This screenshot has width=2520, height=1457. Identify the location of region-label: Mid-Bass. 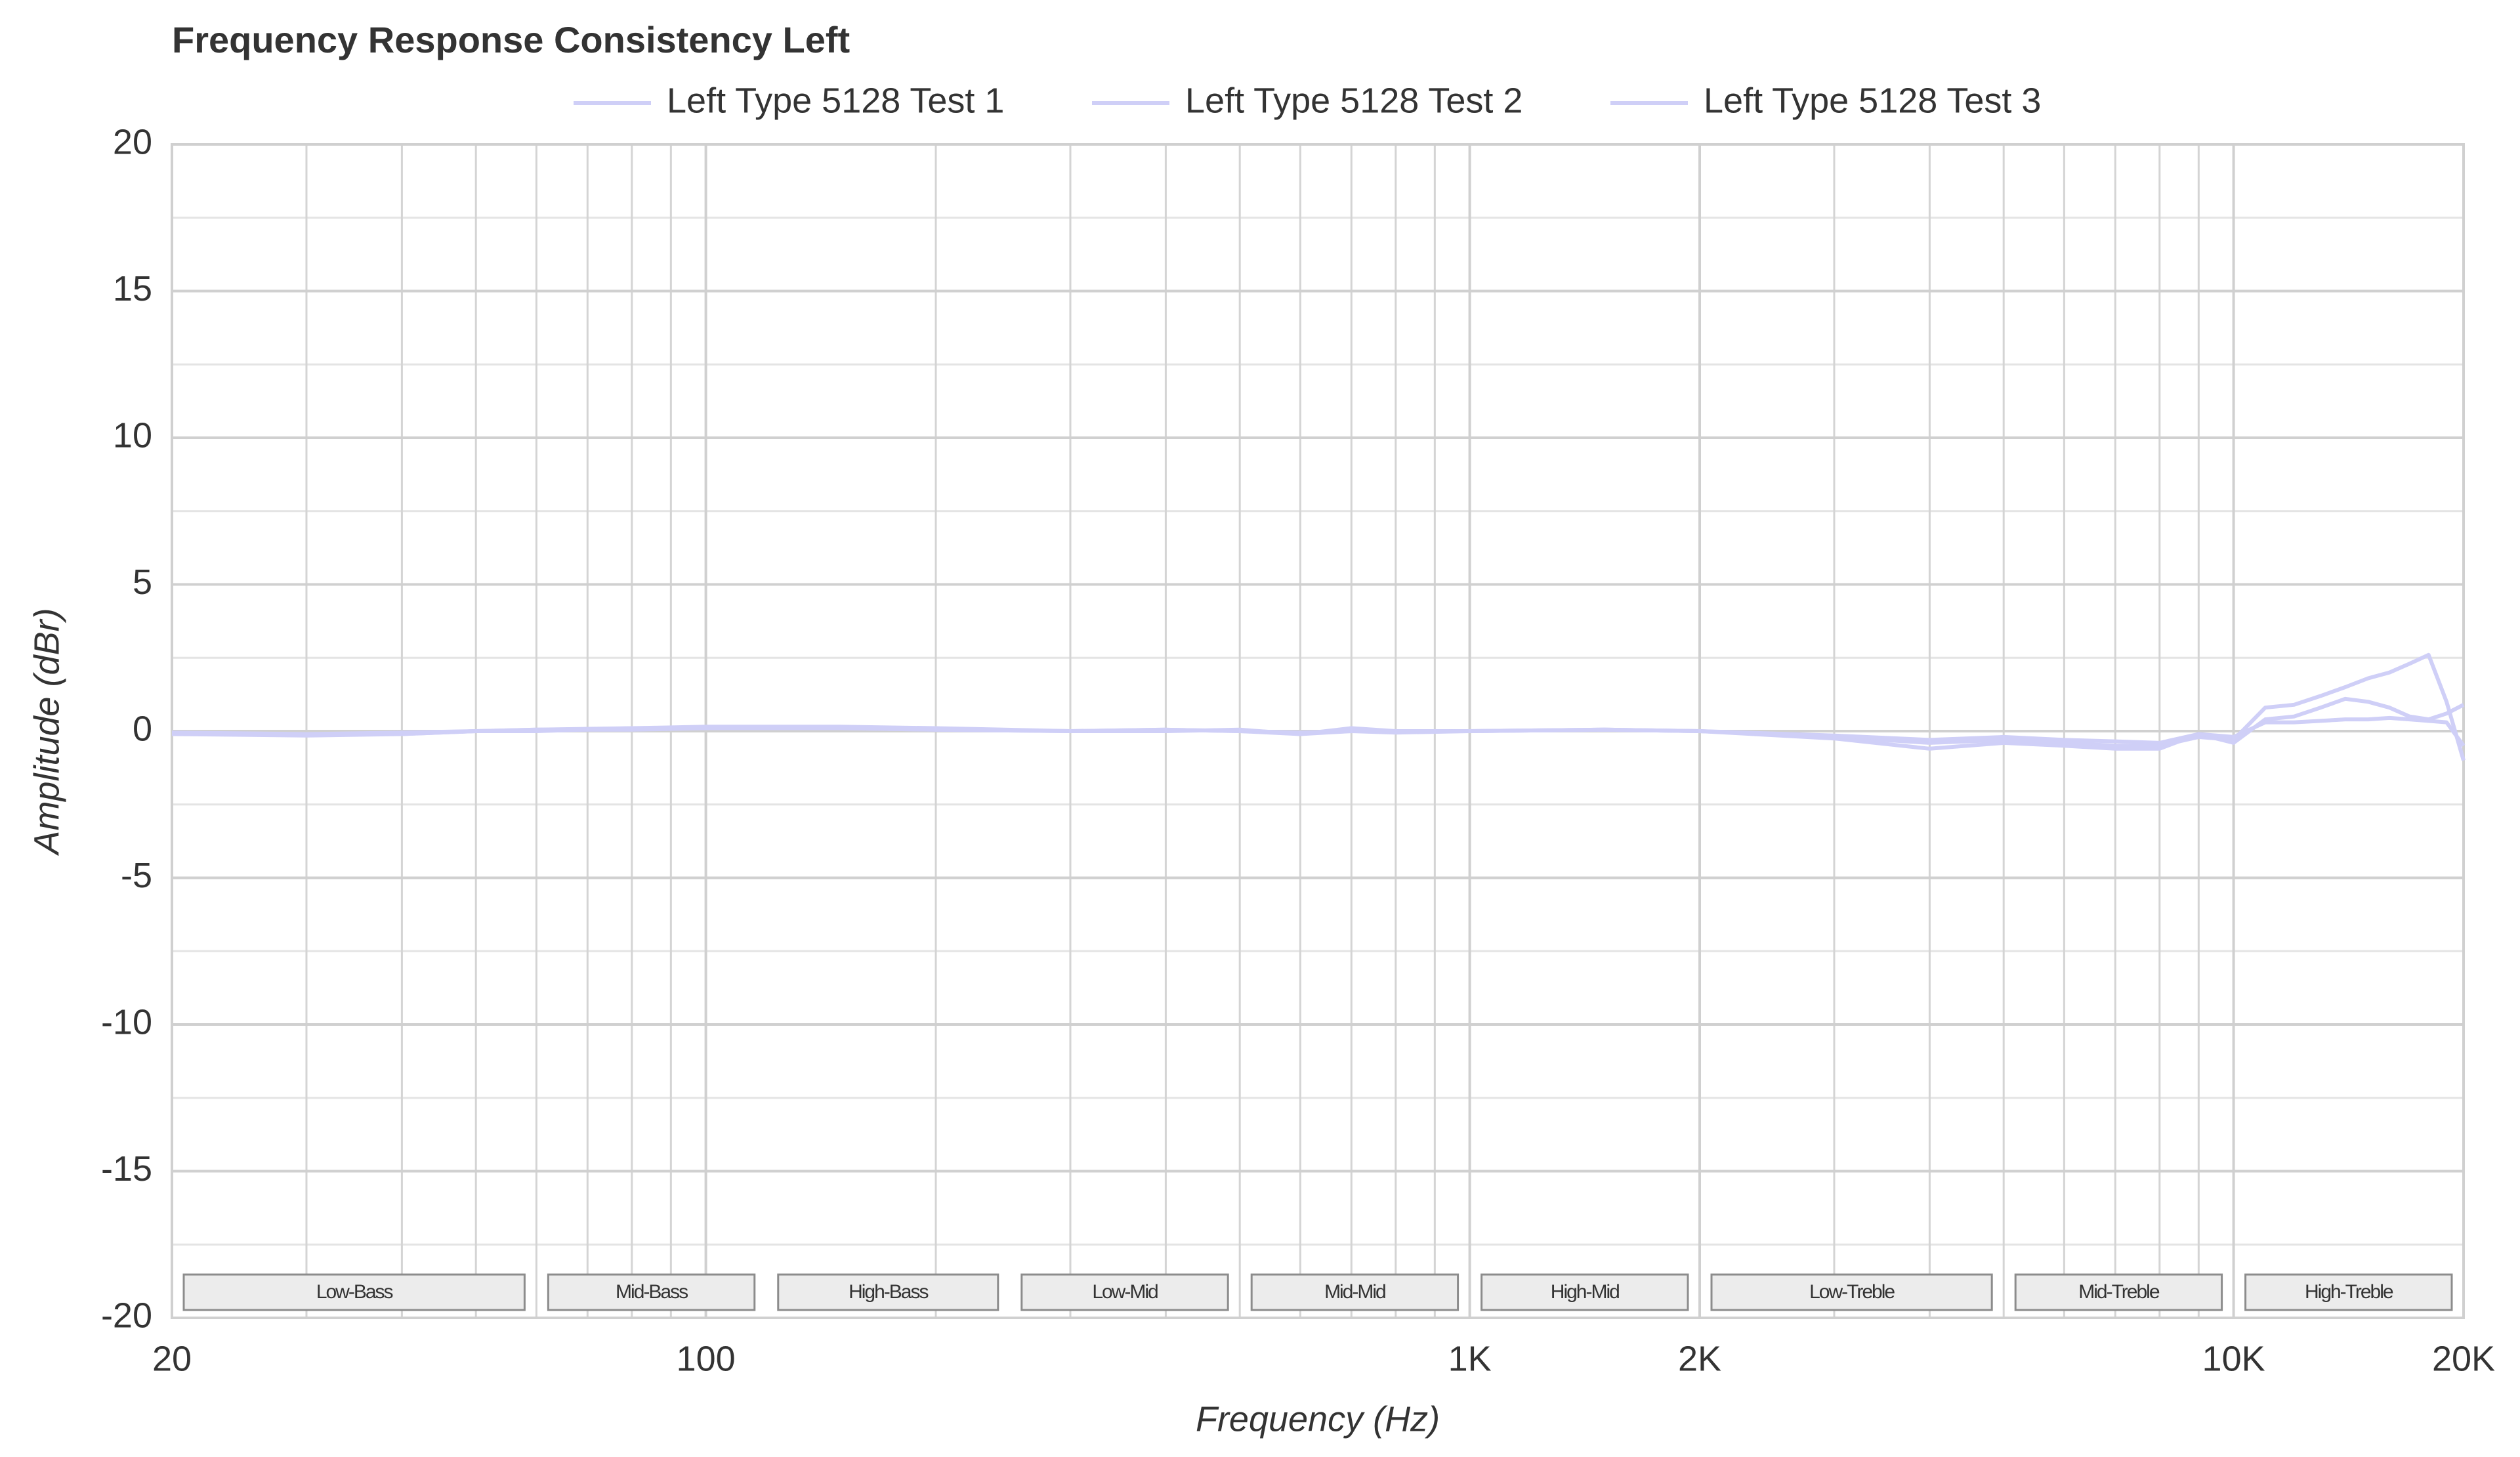
(652, 1292).